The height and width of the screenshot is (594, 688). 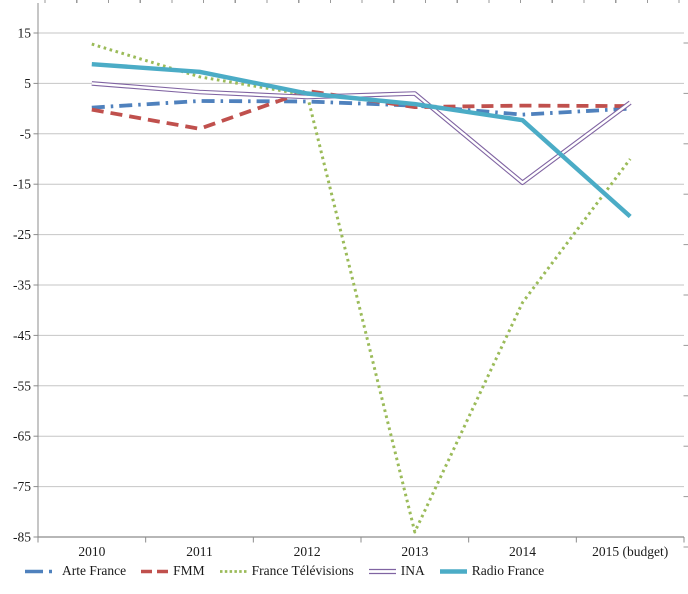 What do you see at coordinates (155, 571) in the screenshot?
I see `legend-swatch-dashed-line` at bounding box center [155, 571].